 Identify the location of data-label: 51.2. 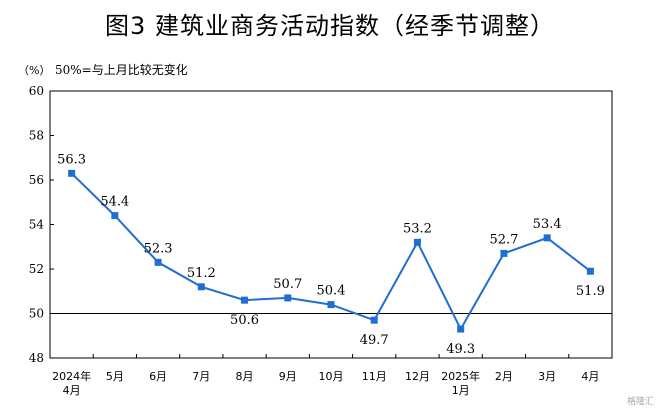
(201, 273).